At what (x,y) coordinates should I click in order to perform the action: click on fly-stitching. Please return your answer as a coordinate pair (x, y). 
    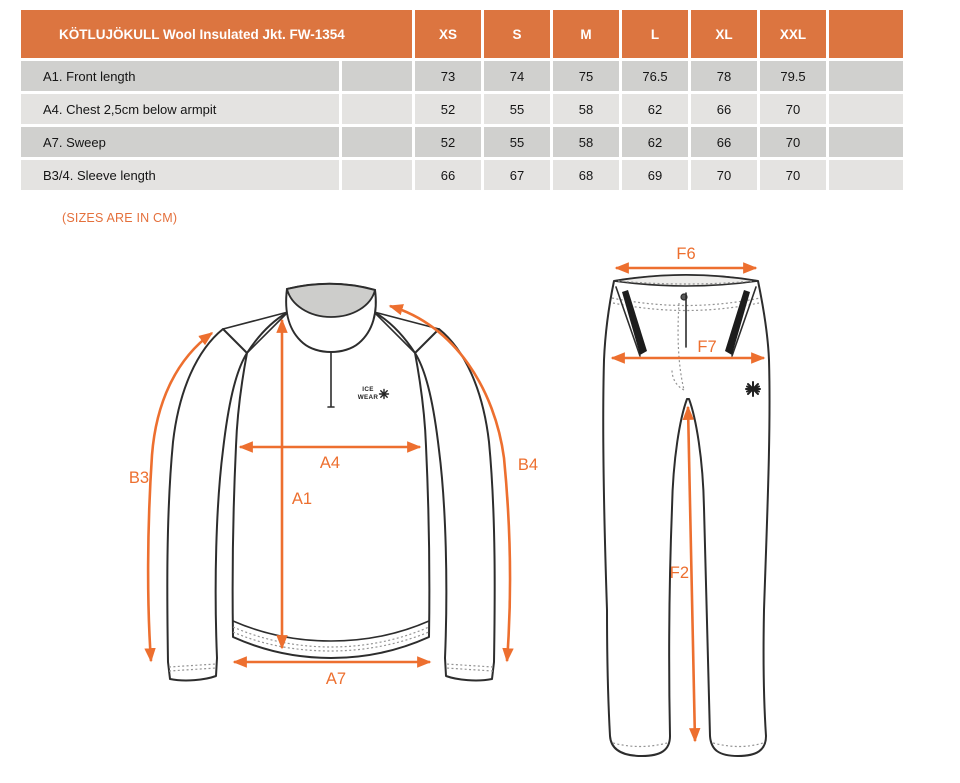
    Looking at the image, I should click on (678, 346).